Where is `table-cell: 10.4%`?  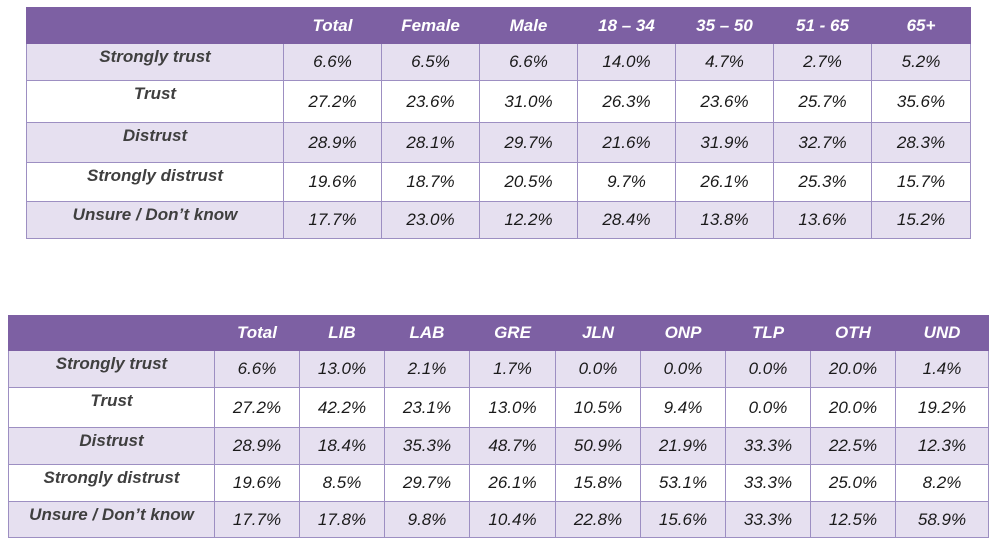 table-cell: 10.4% is located at coordinates (512, 519).